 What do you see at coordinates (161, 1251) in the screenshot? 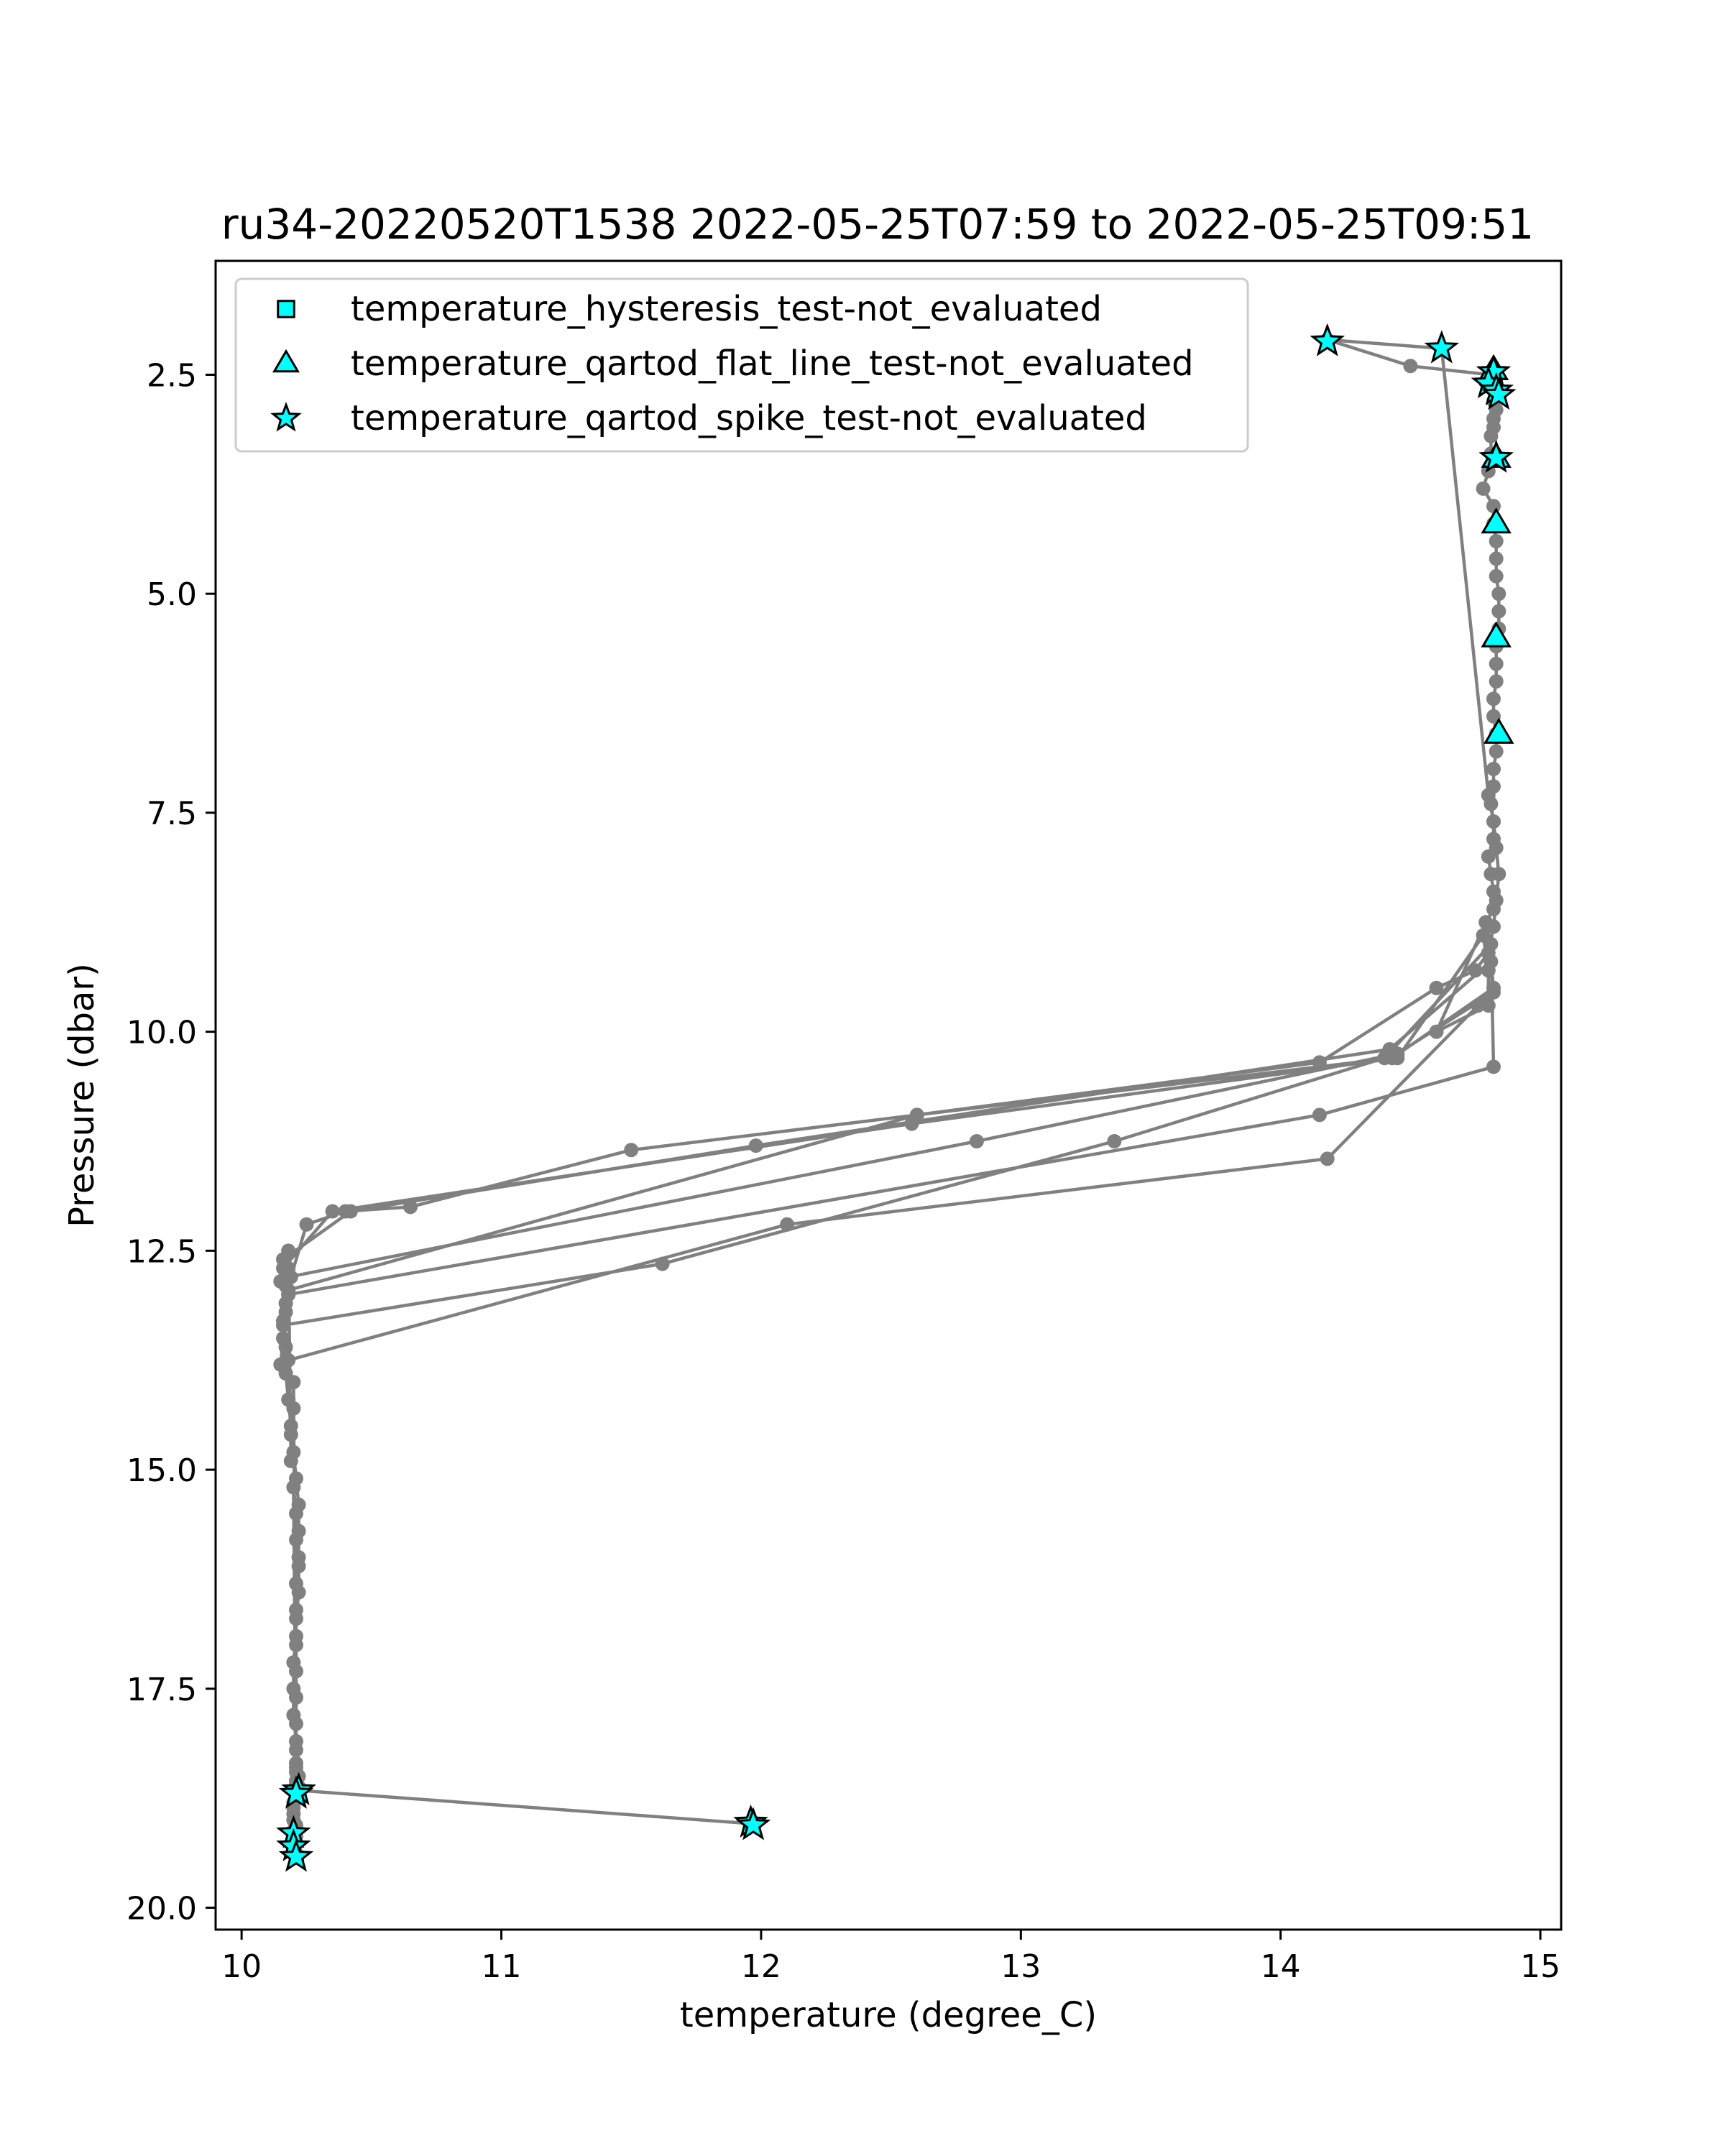
I see `y-tick-label: 12.5` at bounding box center [161, 1251].